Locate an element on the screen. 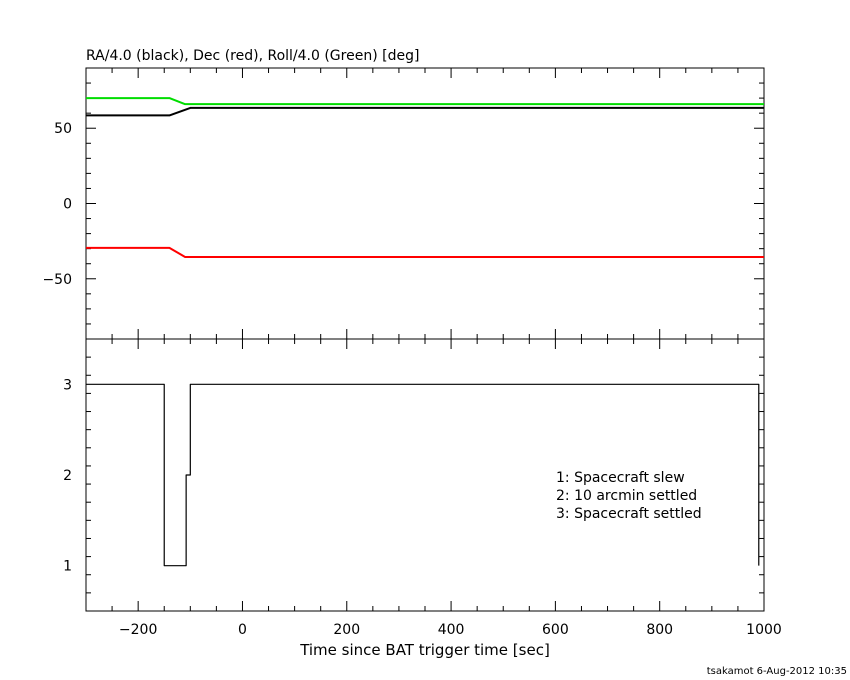 The image size is (850, 680). y-tick-label: 3 is located at coordinates (67, 385).